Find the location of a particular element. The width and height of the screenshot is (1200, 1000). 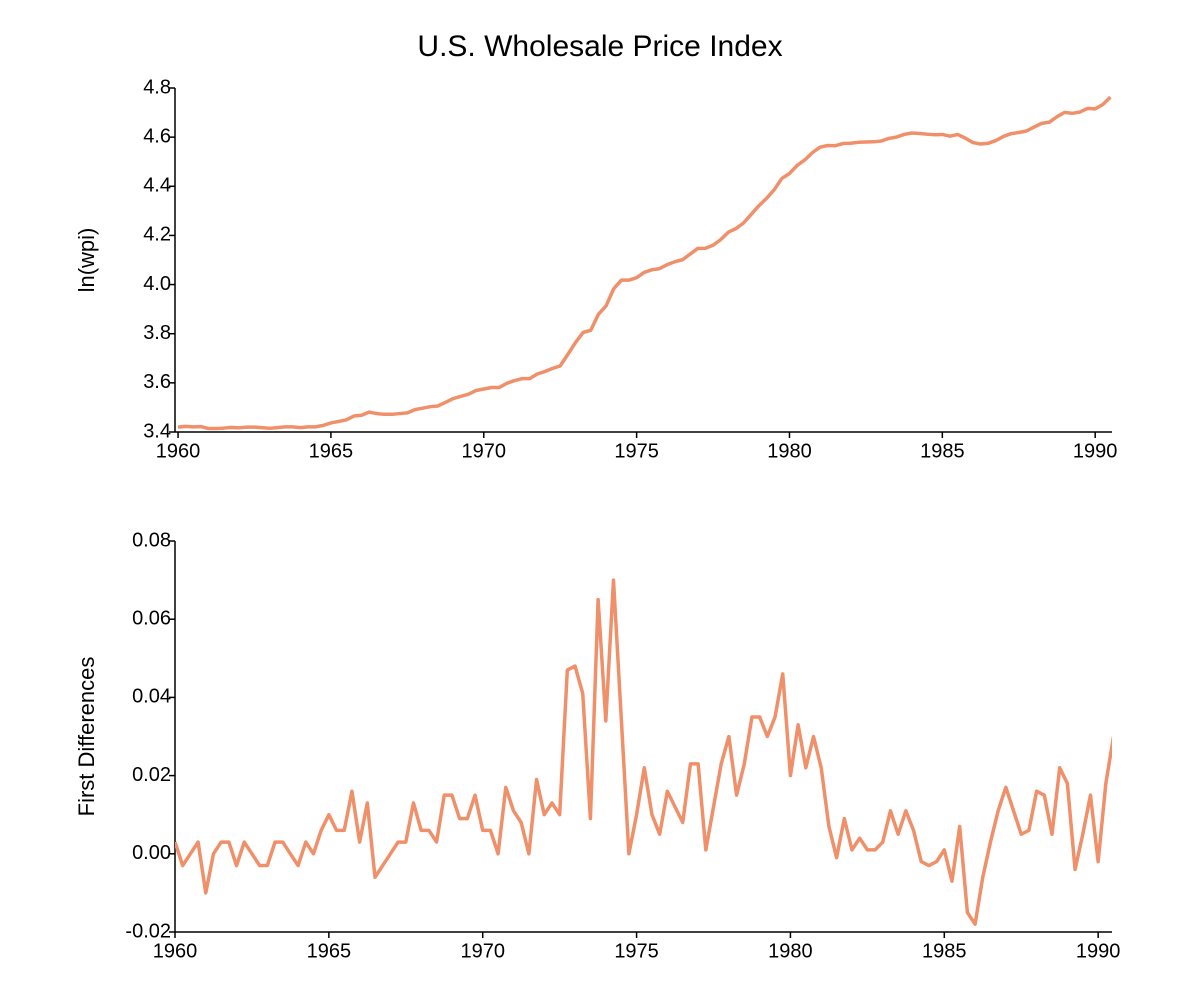

y-tick-label: 3.4 is located at coordinates (157, 431).